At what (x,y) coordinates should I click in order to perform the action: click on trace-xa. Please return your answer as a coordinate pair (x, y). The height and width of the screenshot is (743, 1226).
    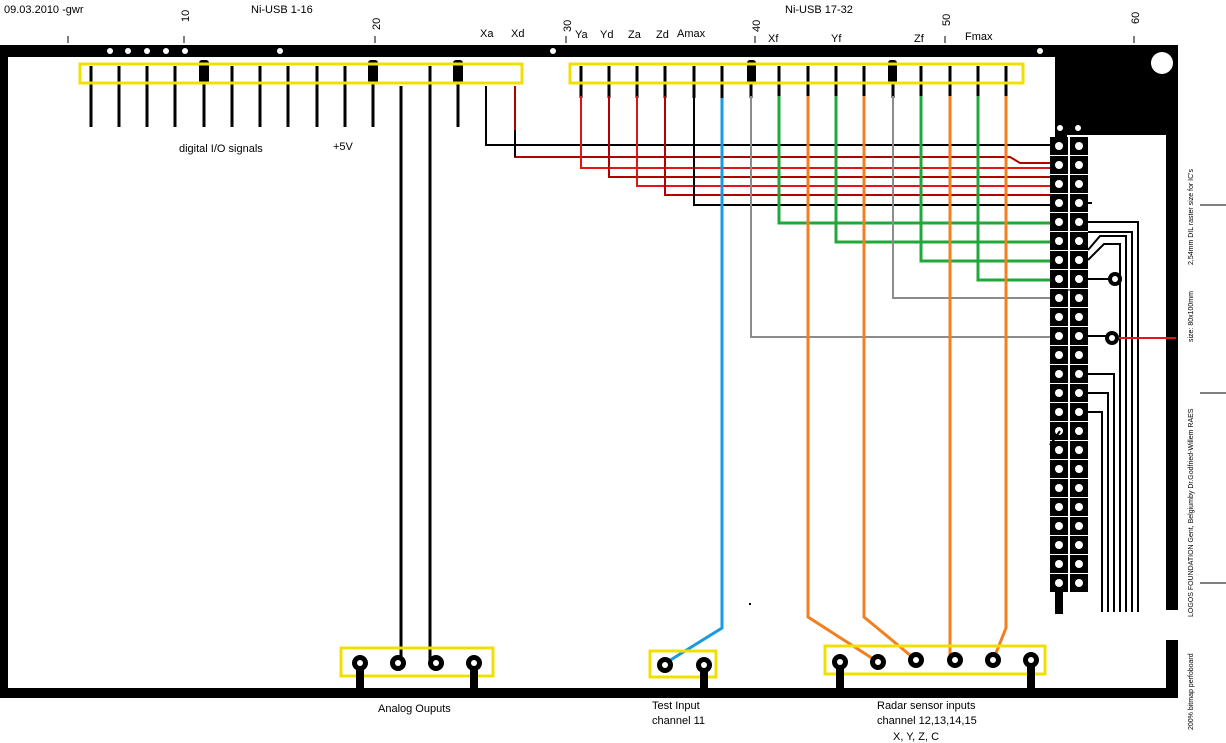
    Looking at the image, I should click on (772, 116).